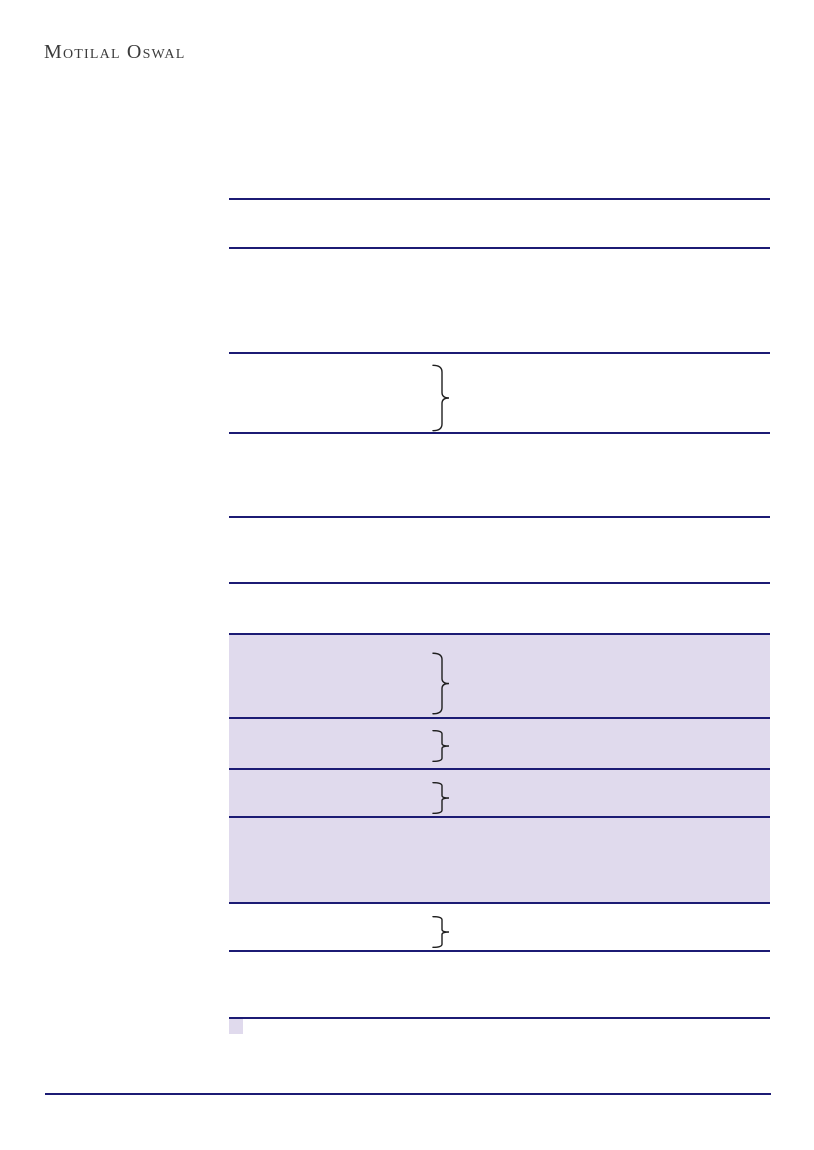 The image size is (814, 1150). I want to click on highlight-swatch, so click(236, 1026).